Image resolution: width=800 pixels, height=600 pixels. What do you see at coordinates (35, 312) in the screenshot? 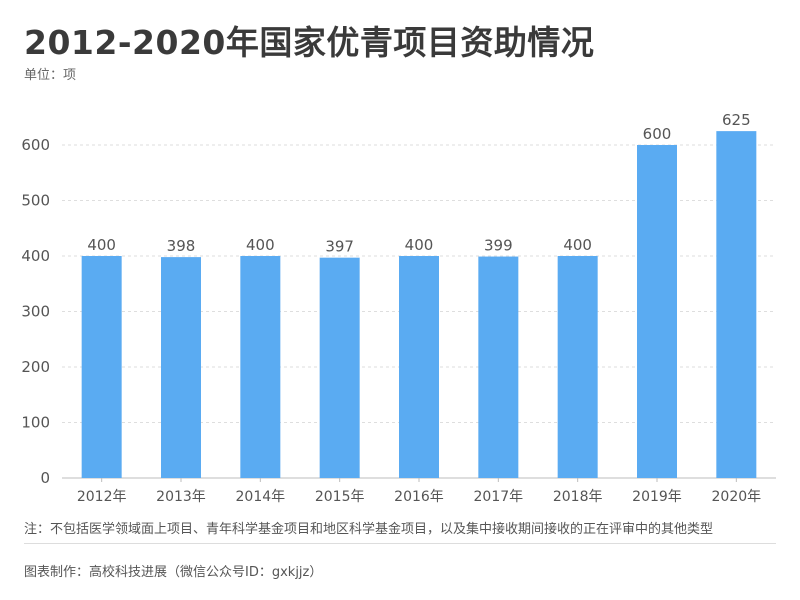
I see `y-tick-label: 300` at bounding box center [35, 312].